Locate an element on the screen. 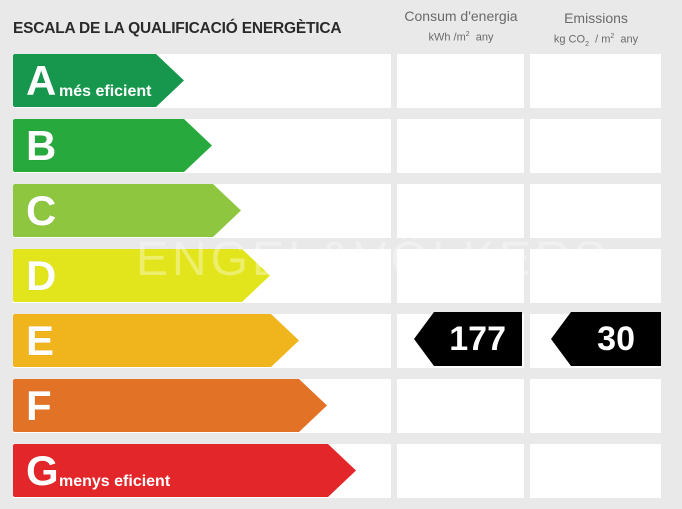 This screenshot has width=682, height=509. emissions-cell-g is located at coordinates (595, 471).